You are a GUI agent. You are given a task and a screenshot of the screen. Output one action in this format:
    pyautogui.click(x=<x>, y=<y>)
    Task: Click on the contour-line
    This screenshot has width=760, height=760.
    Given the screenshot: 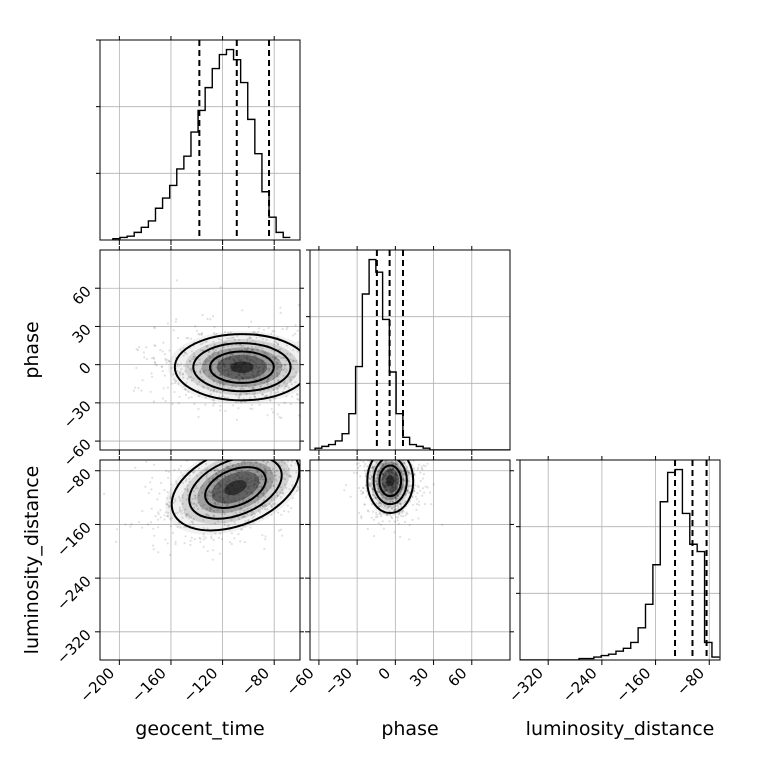 What is the action you would take?
    pyautogui.click(x=236, y=367)
    